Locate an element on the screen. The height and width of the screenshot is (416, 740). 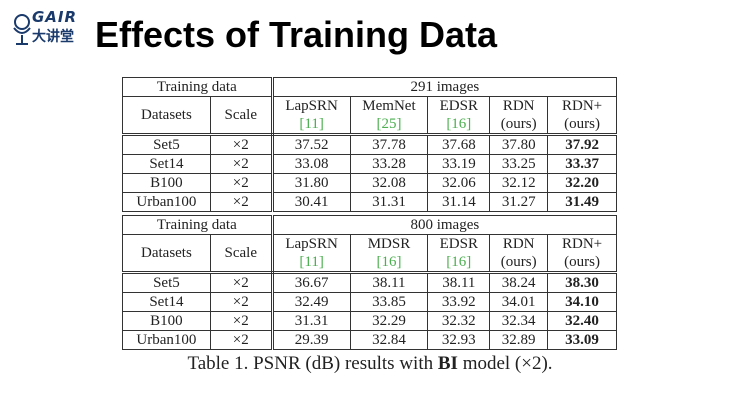
dataset-name: Urban100 is located at coordinates (166, 340).